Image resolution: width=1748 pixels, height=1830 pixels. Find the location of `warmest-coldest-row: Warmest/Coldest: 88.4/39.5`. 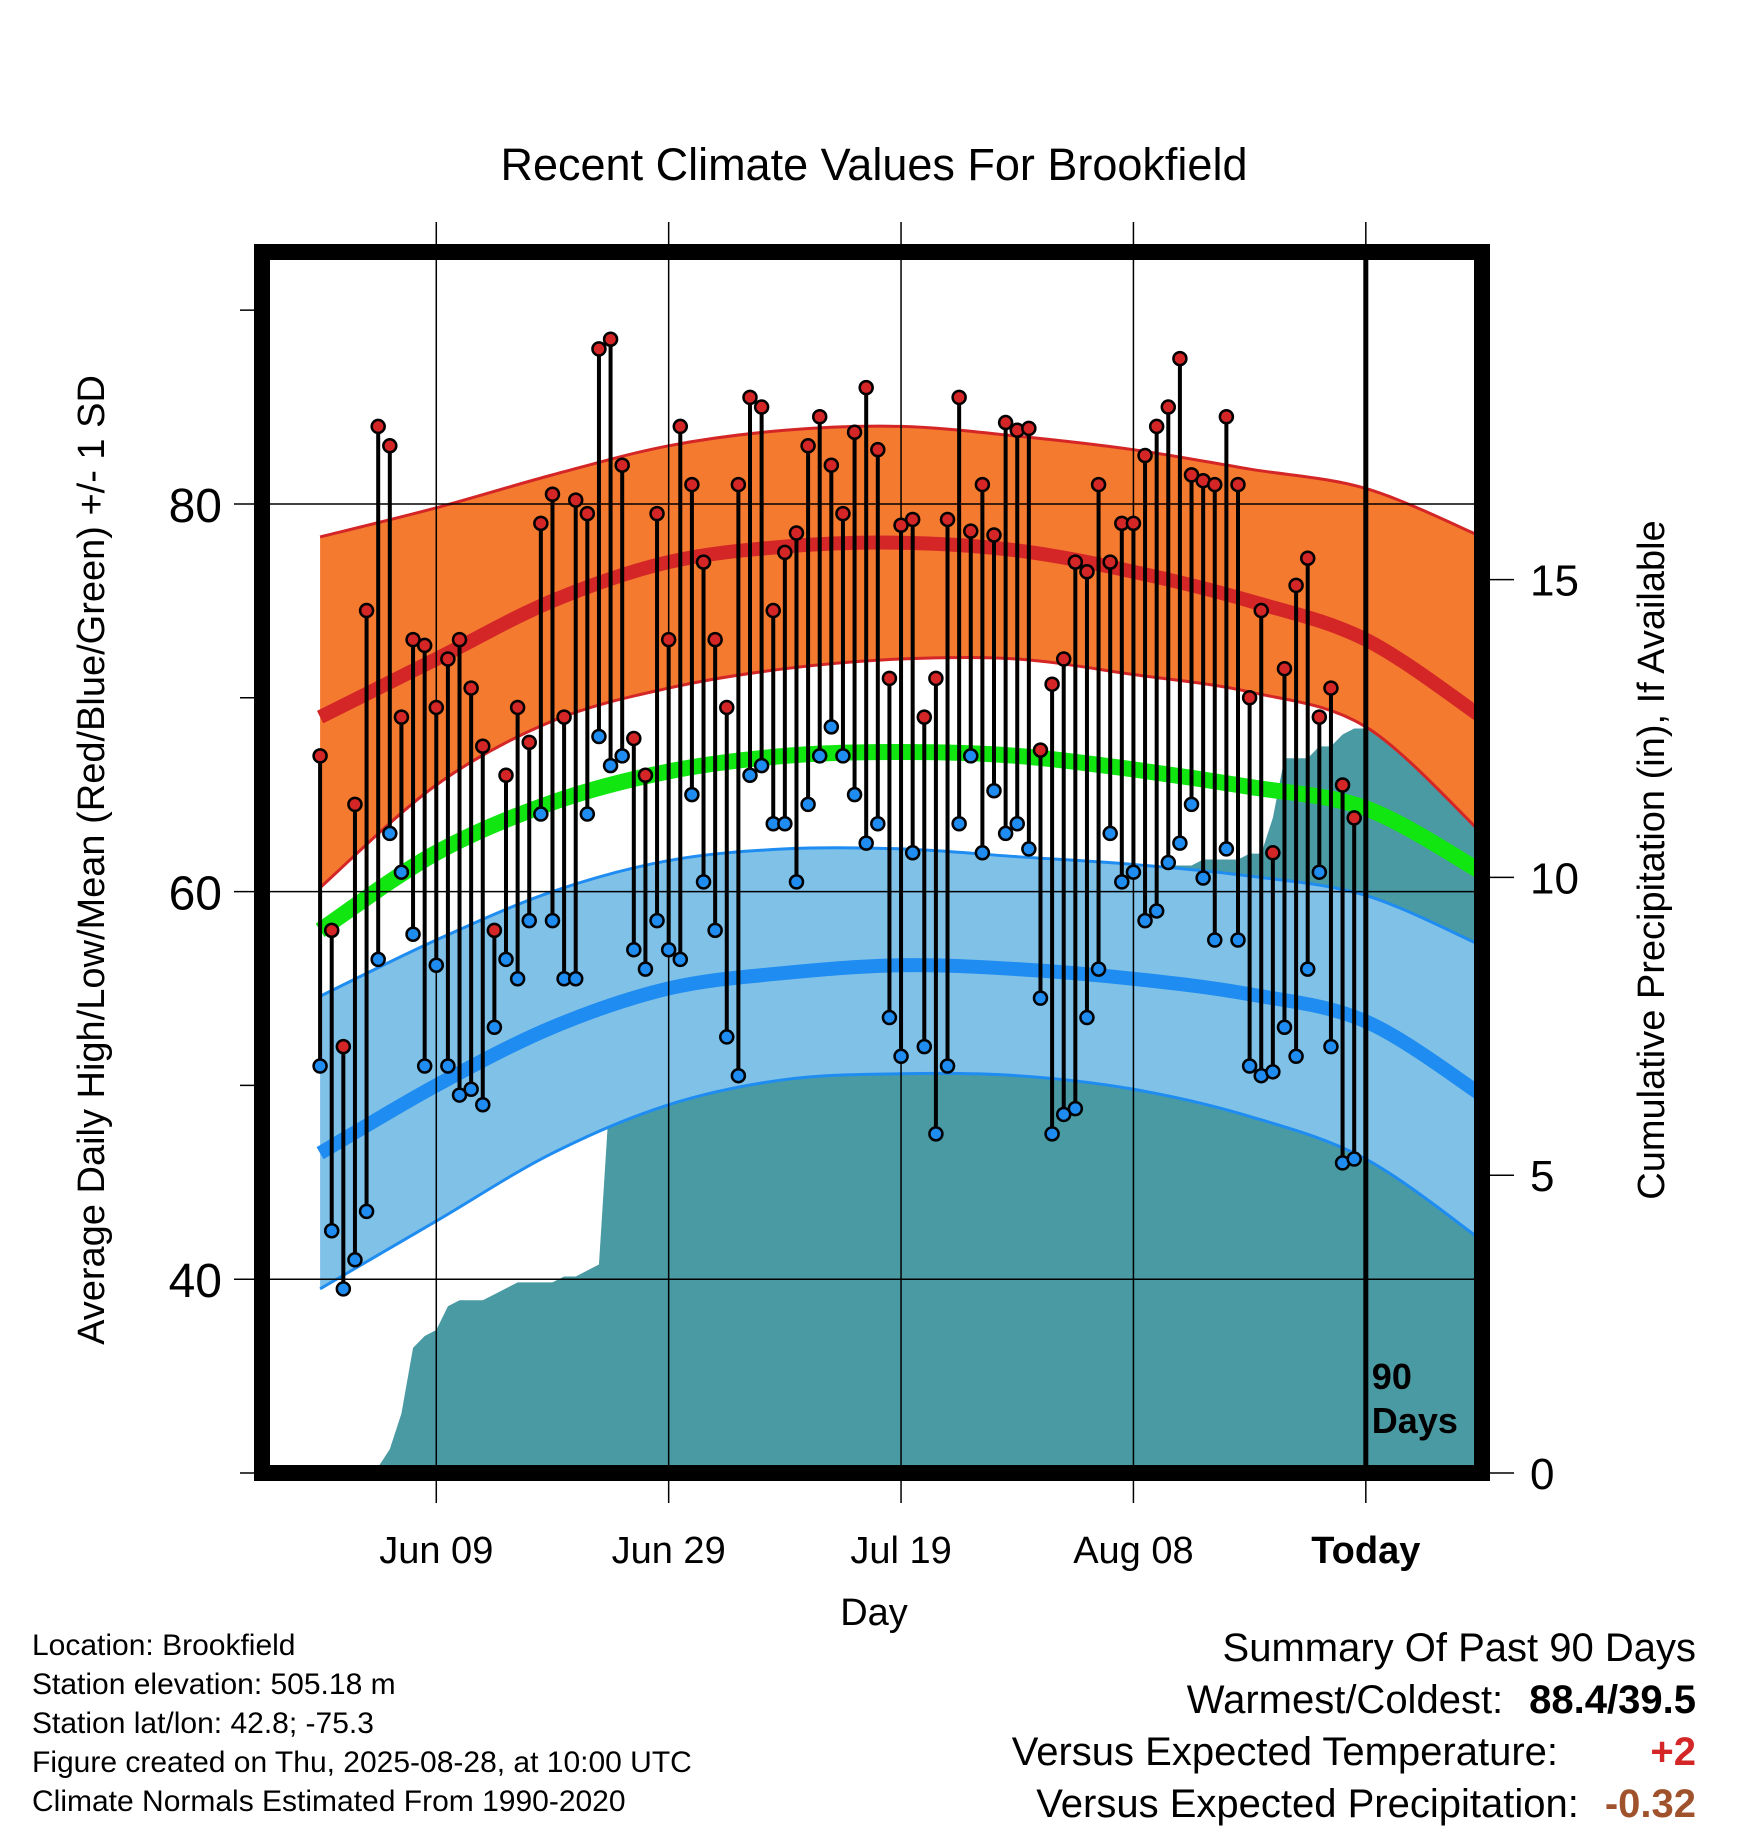

warmest-coldest-row: Warmest/Coldest: 88.4/39.5 is located at coordinates (1354, 1700).